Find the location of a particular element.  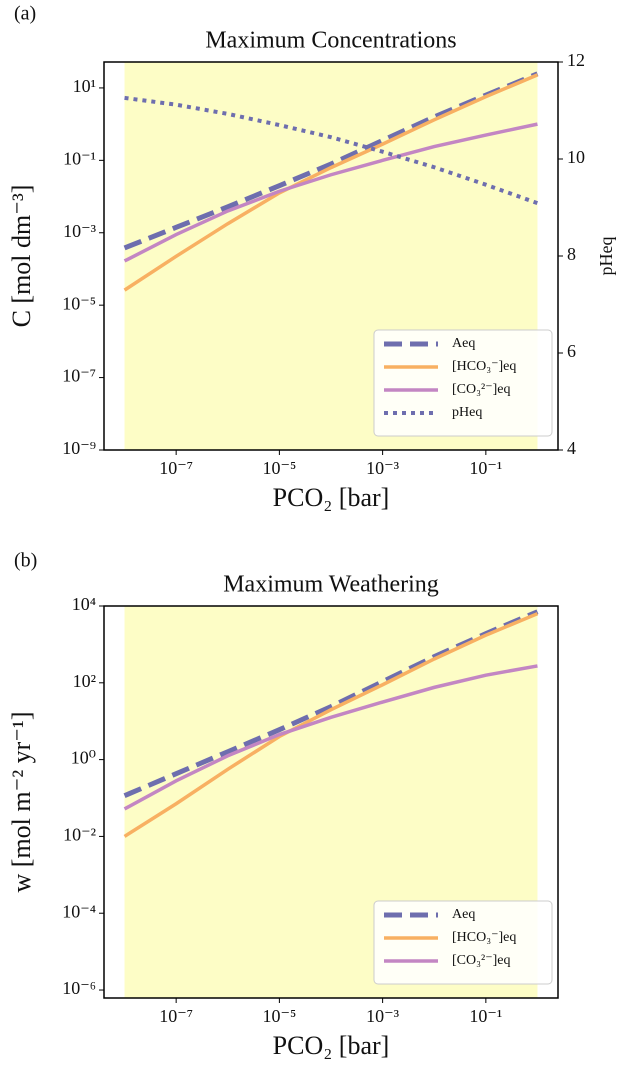

y-tick-label: 10⁻⁴ is located at coordinates (79, 911).